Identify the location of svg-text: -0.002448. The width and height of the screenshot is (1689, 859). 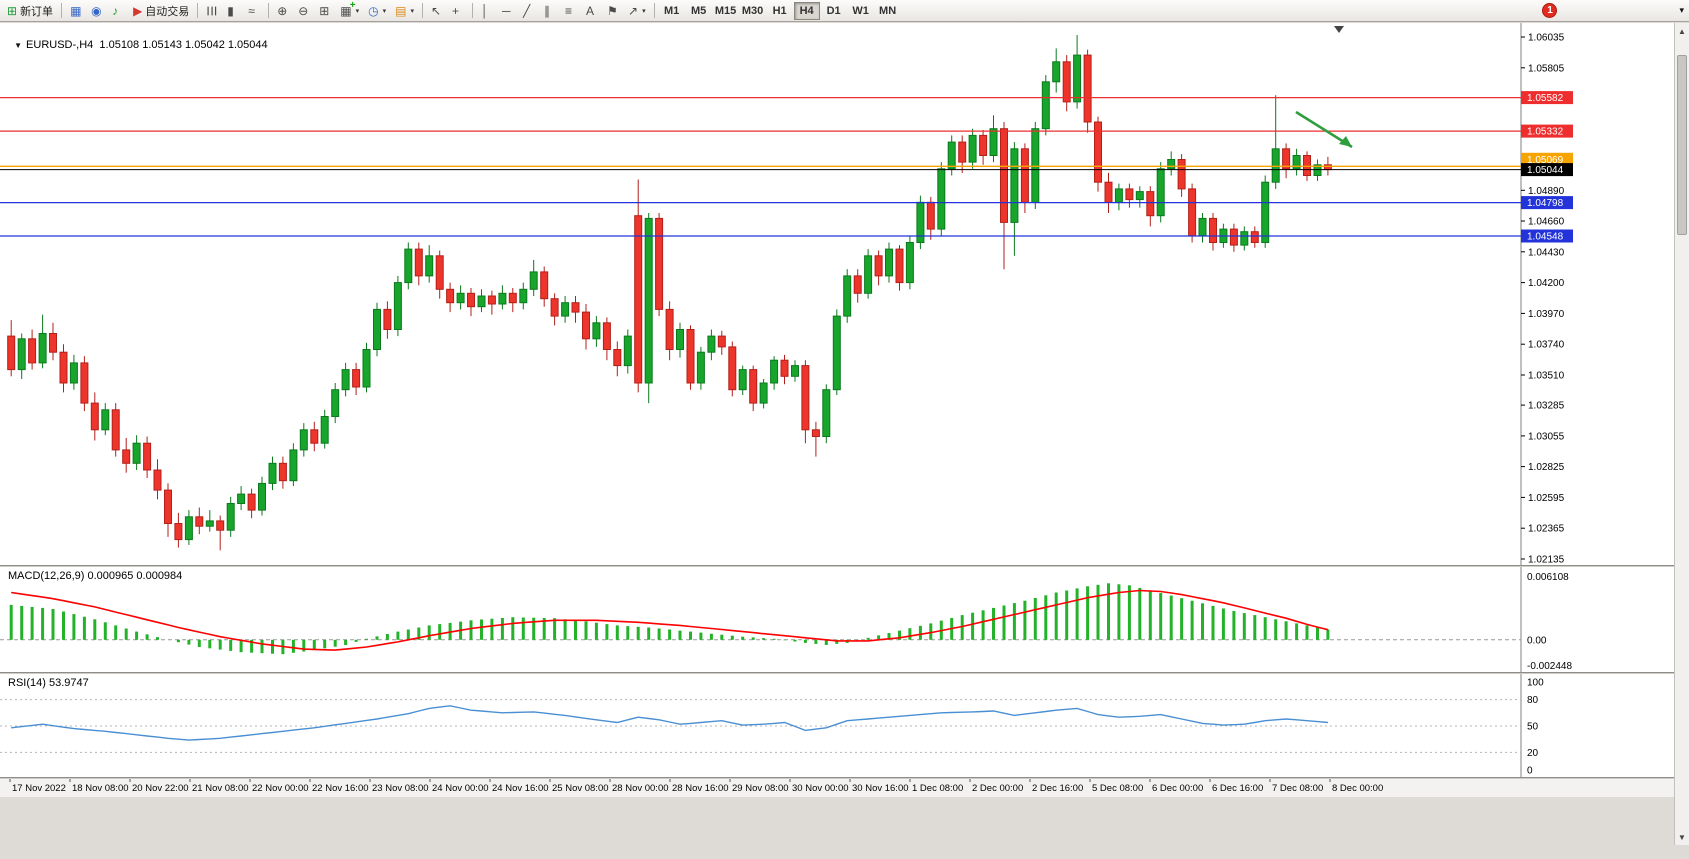
(1549, 666).